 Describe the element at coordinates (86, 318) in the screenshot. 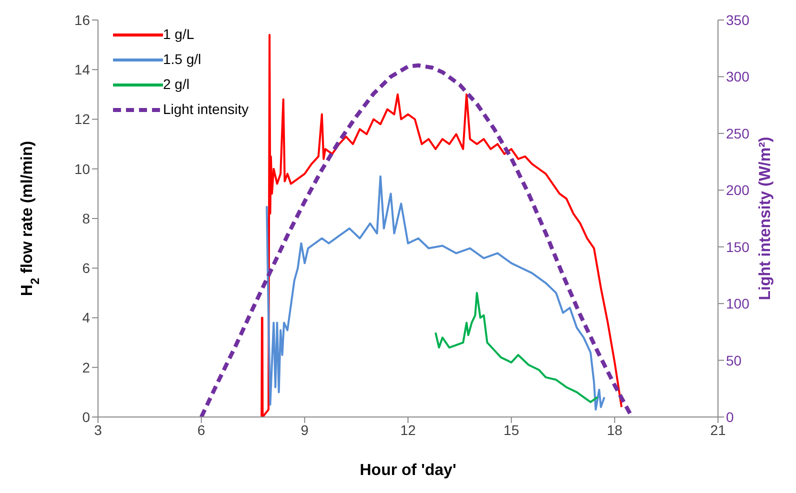

I see `y-tick-label: 4` at that location.